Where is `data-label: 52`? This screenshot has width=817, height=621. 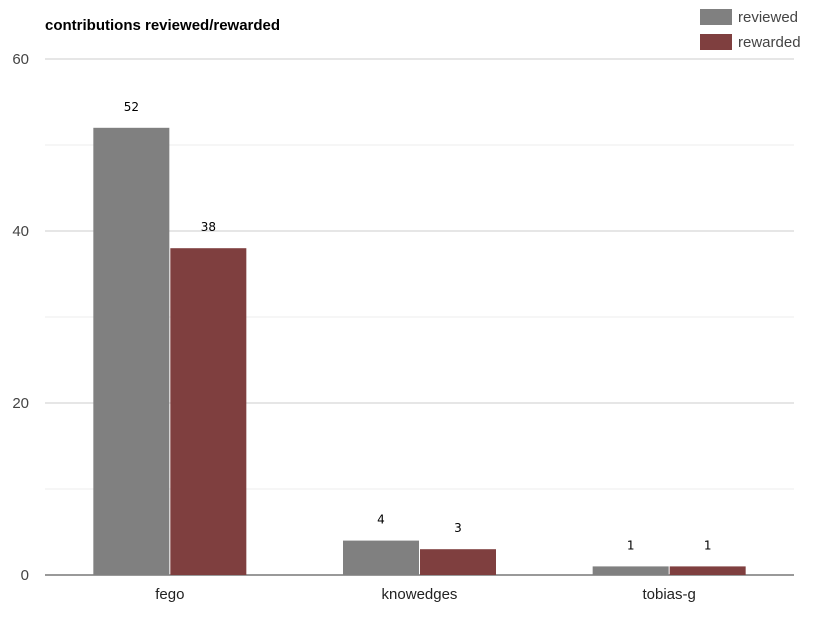 data-label: 52 is located at coordinates (131, 107).